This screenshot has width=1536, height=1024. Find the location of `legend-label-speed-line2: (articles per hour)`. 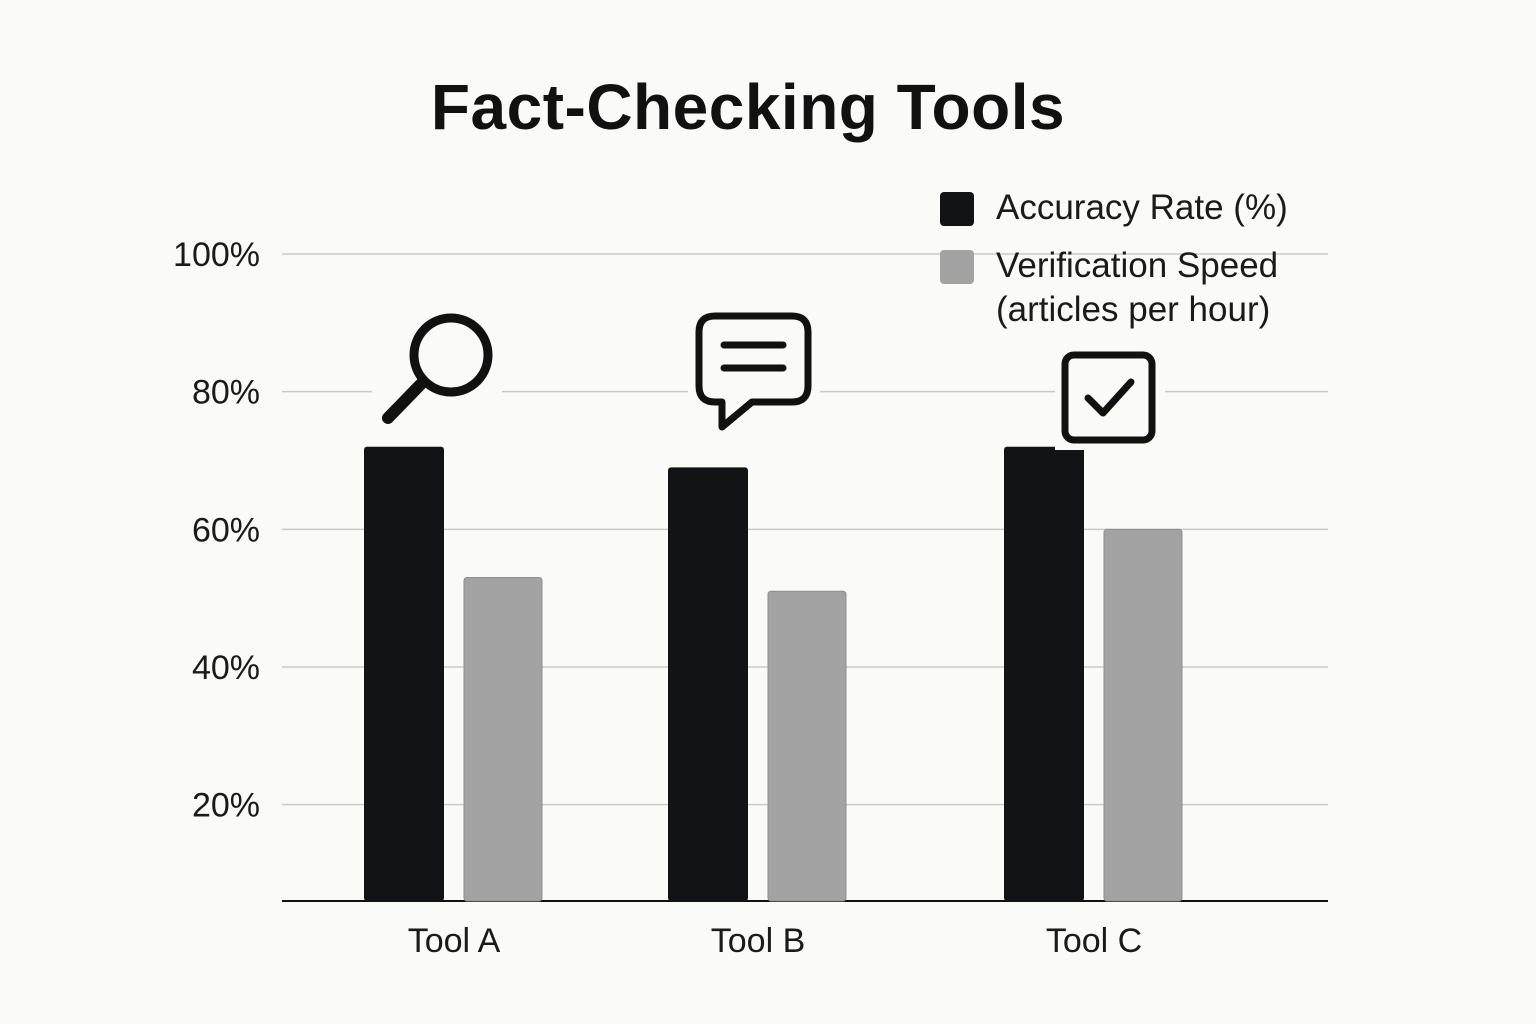

legend-label-speed-line2: (articles per hour) is located at coordinates (1133, 309).